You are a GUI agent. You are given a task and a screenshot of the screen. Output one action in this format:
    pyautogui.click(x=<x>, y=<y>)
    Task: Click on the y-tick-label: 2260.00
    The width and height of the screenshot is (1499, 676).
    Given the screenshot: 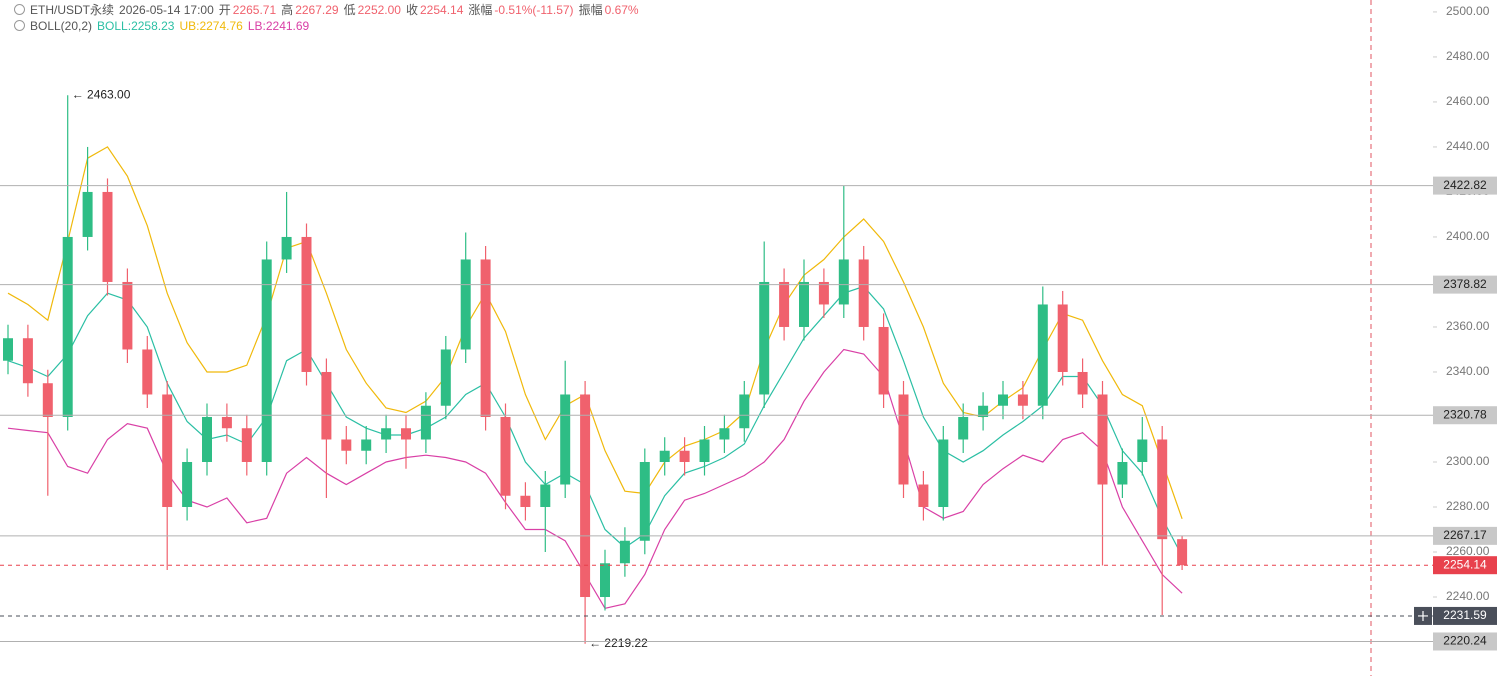 What is the action you would take?
    pyautogui.click(x=1468, y=551)
    